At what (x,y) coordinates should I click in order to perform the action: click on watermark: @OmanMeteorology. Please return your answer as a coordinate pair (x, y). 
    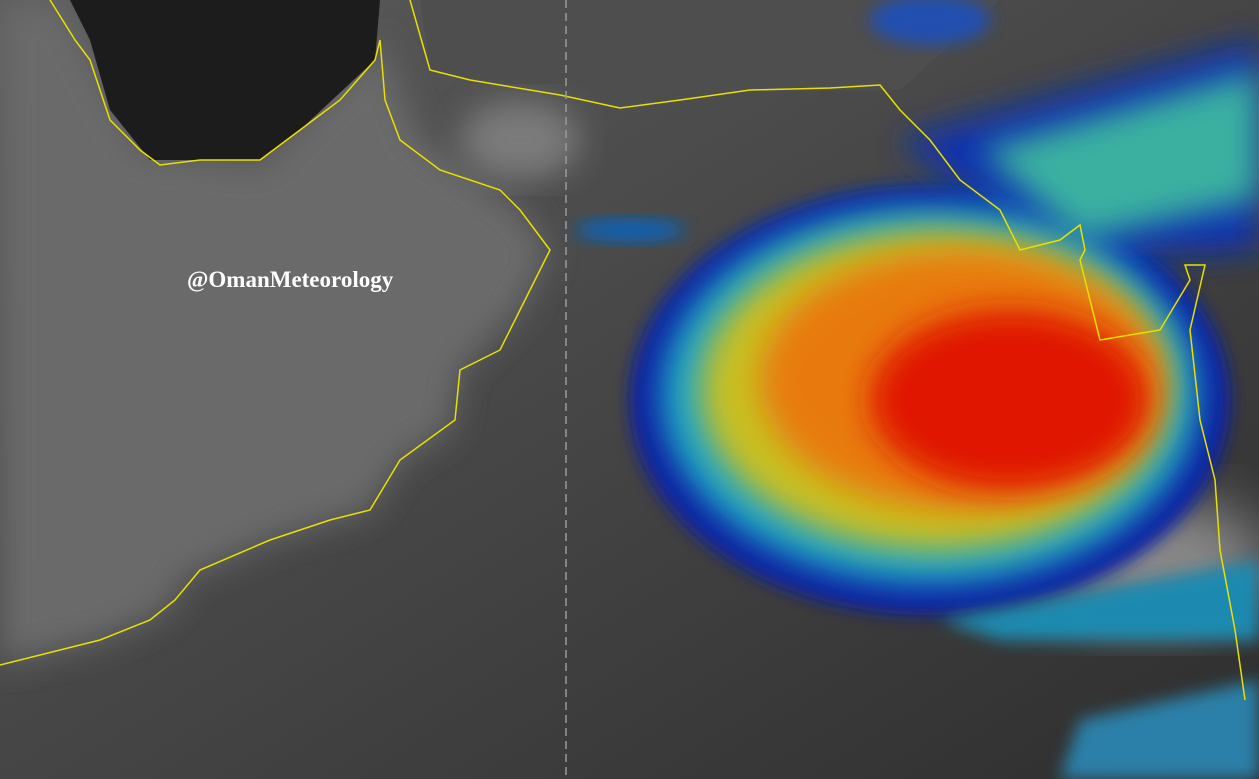
    Looking at the image, I should click on (290, 280).